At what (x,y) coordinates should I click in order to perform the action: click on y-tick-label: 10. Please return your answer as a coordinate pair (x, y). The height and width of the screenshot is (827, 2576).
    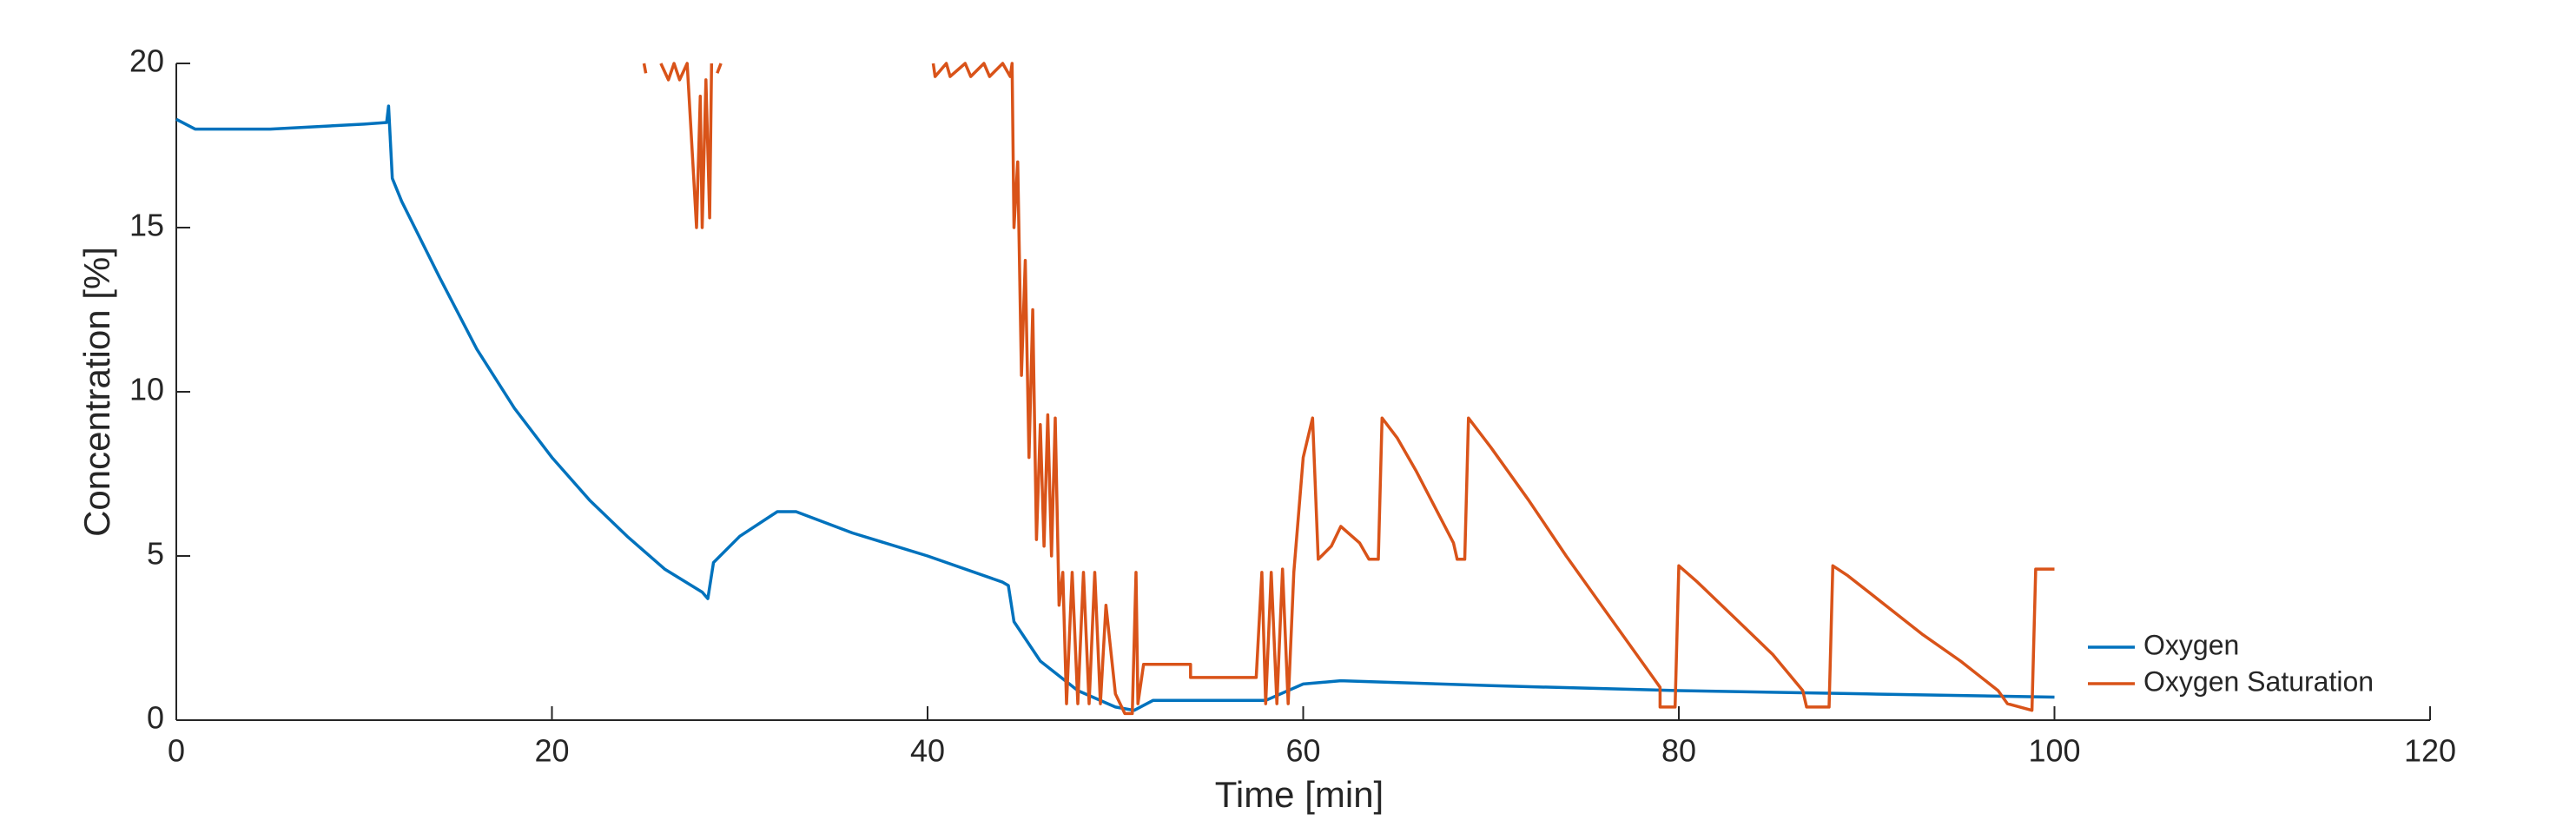
    Looking at the image, I should click on (146, 389).